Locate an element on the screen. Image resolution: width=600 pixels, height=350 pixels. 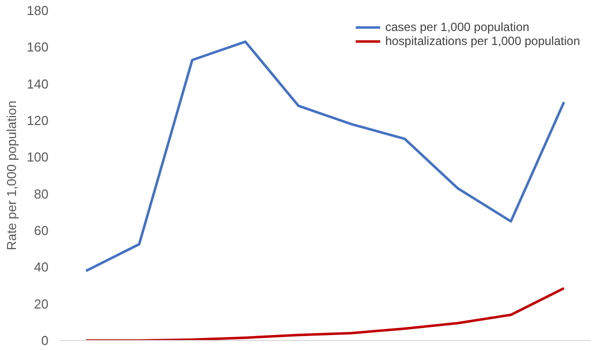
legend-label: hospitalizations per 1,000 population is located at coordinates (482, 41).